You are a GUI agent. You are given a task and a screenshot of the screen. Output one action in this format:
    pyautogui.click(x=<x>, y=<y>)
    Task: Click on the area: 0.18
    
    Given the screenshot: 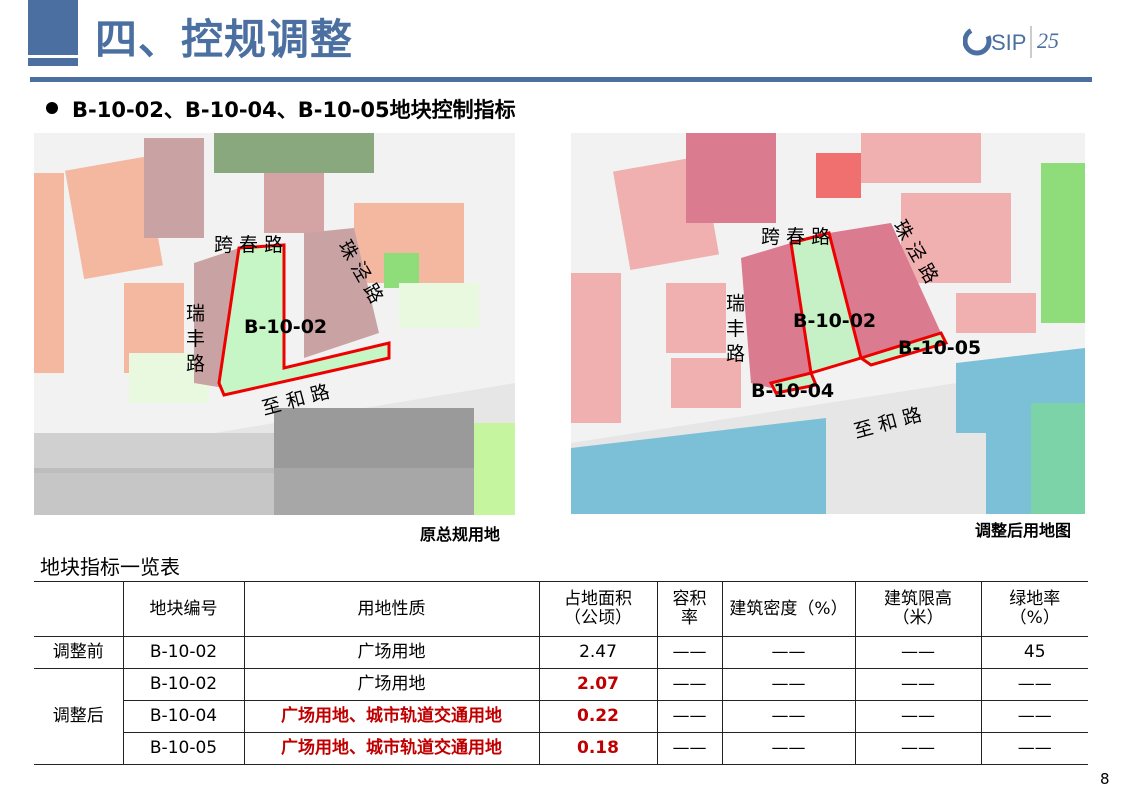 What is the action you would take?
    pyautogui.click(x=598, y=748)
    